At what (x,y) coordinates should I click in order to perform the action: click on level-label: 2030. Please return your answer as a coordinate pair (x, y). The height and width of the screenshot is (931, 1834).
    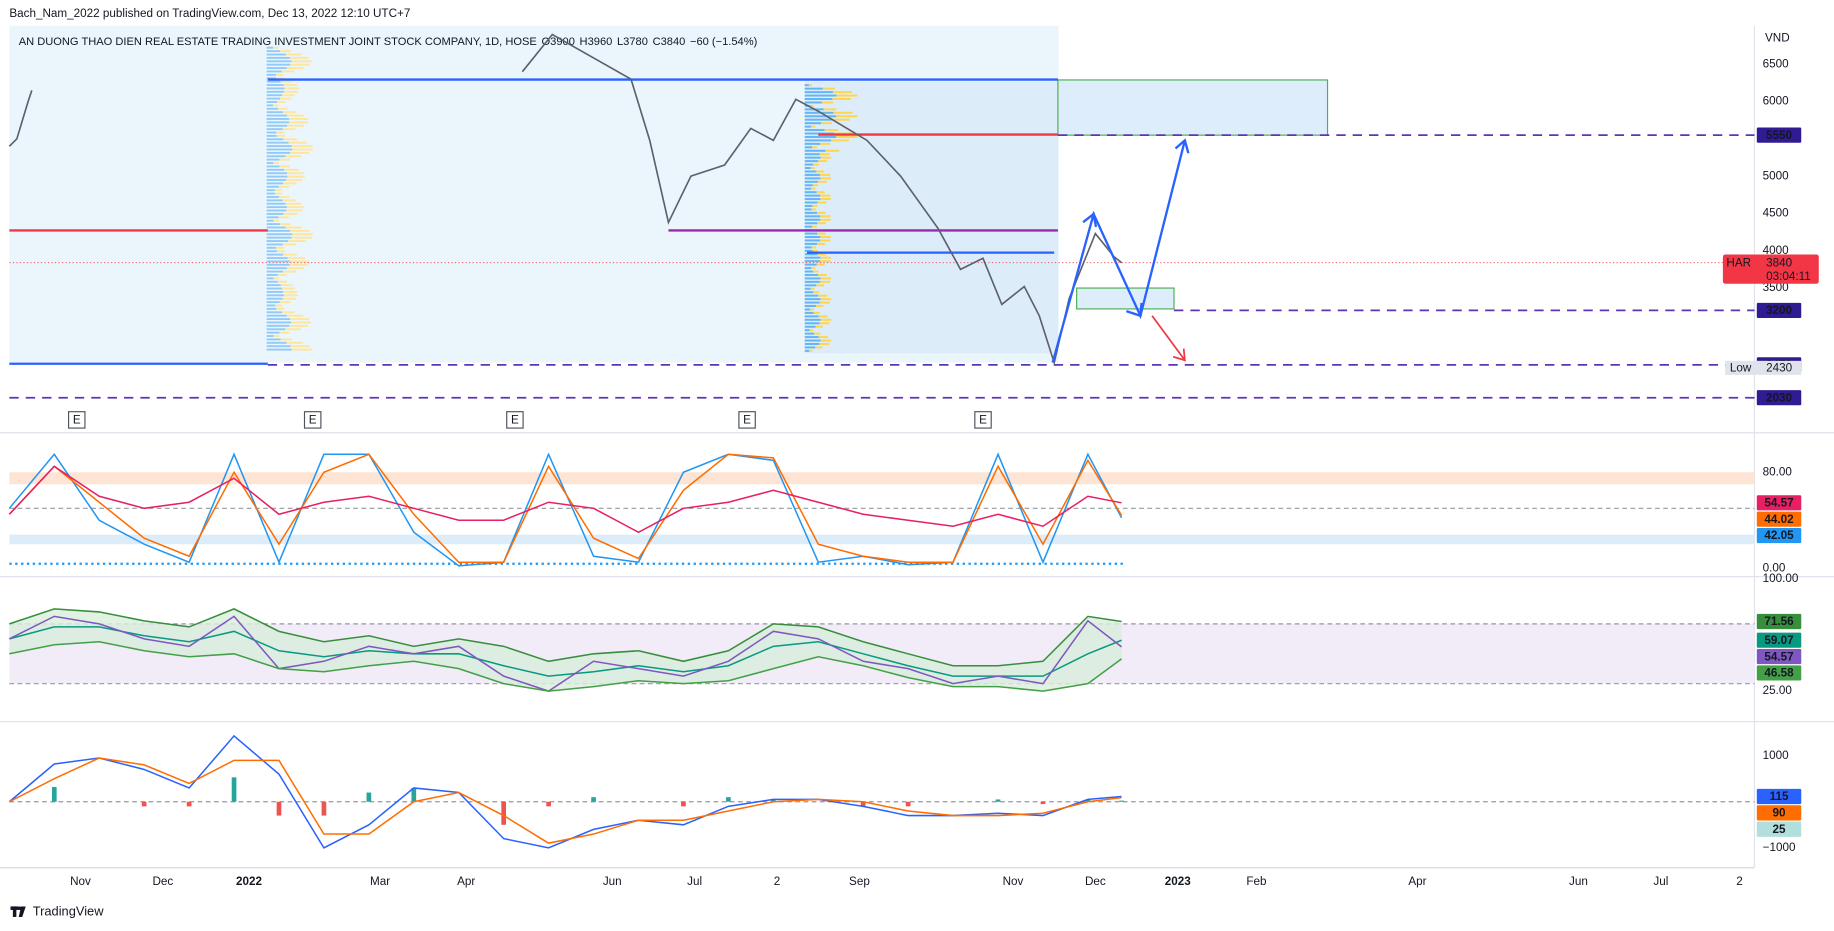
    Looking at the image, I should click on (1779, 397).